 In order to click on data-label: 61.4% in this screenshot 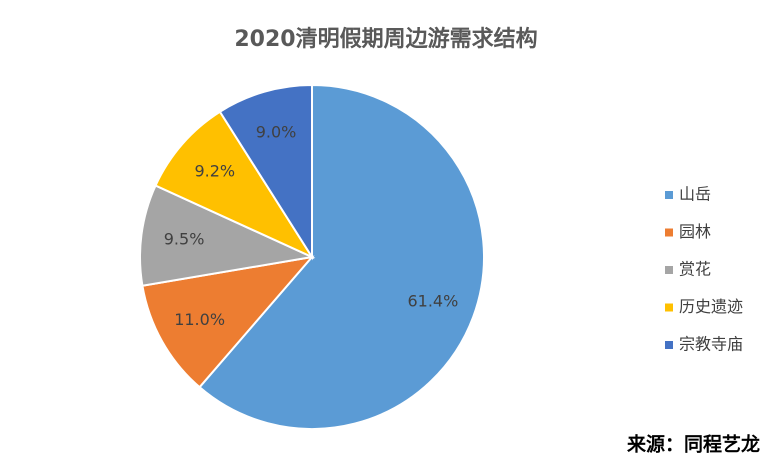, I will do `click(432, 300)`.